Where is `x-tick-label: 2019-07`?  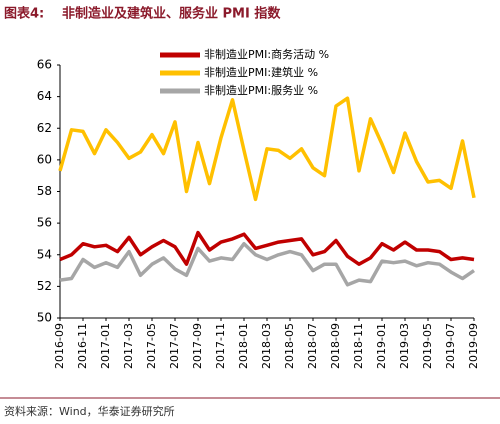
x-tick-label: 2019-07 is located at coordinates (450, 346).